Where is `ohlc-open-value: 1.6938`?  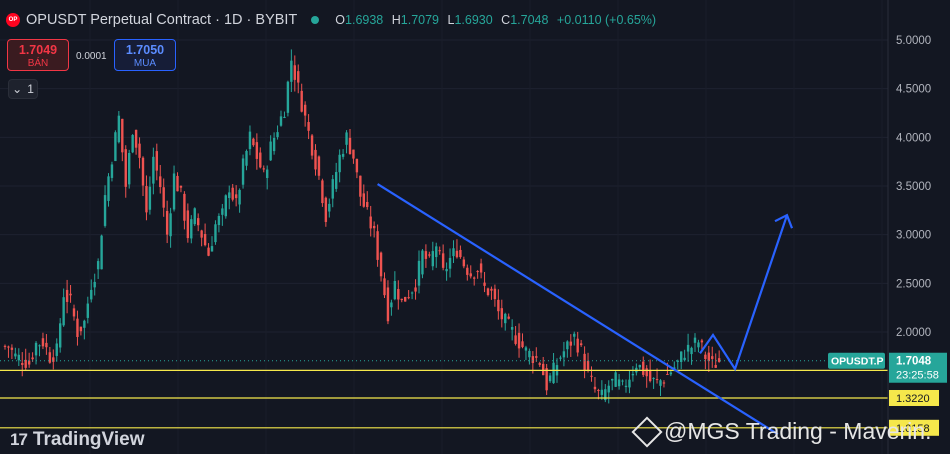
ohlc-open-value: 1.6938 is located at coordinates (364, 20).